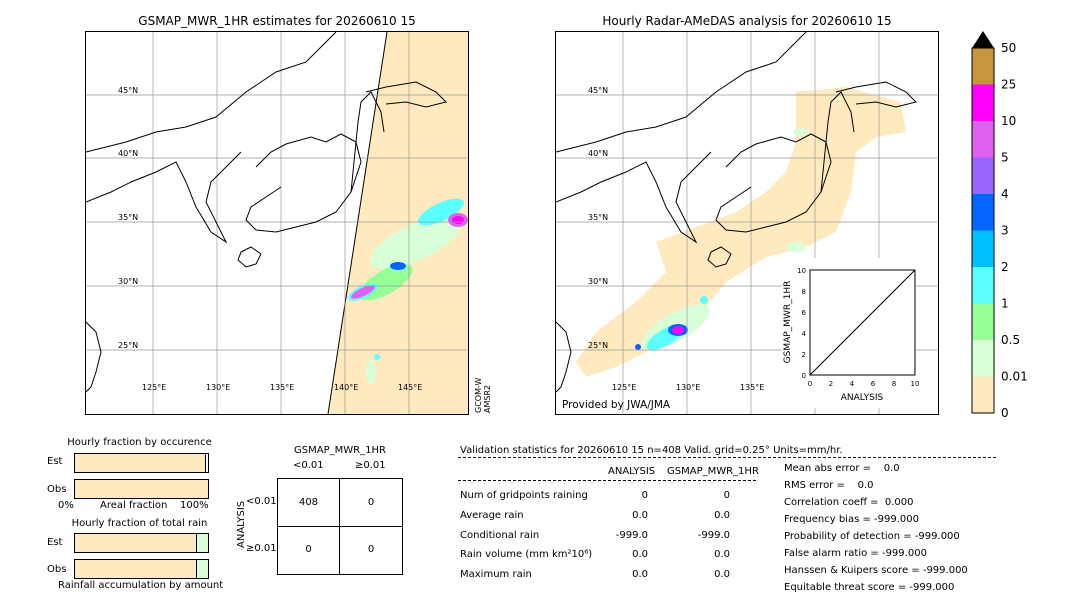 The image size is (1080, 612). I want to click on inset-x-tick: 10, so click(915, 384).